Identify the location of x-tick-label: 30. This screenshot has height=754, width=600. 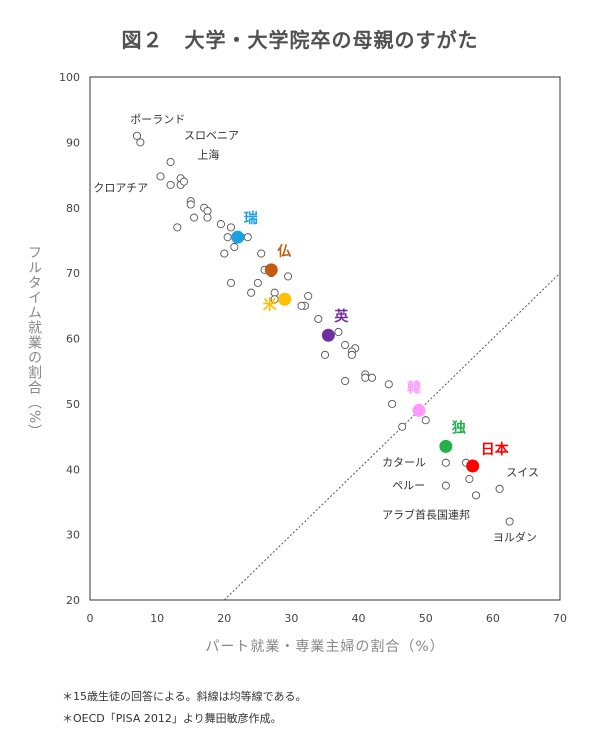
(291, 618).